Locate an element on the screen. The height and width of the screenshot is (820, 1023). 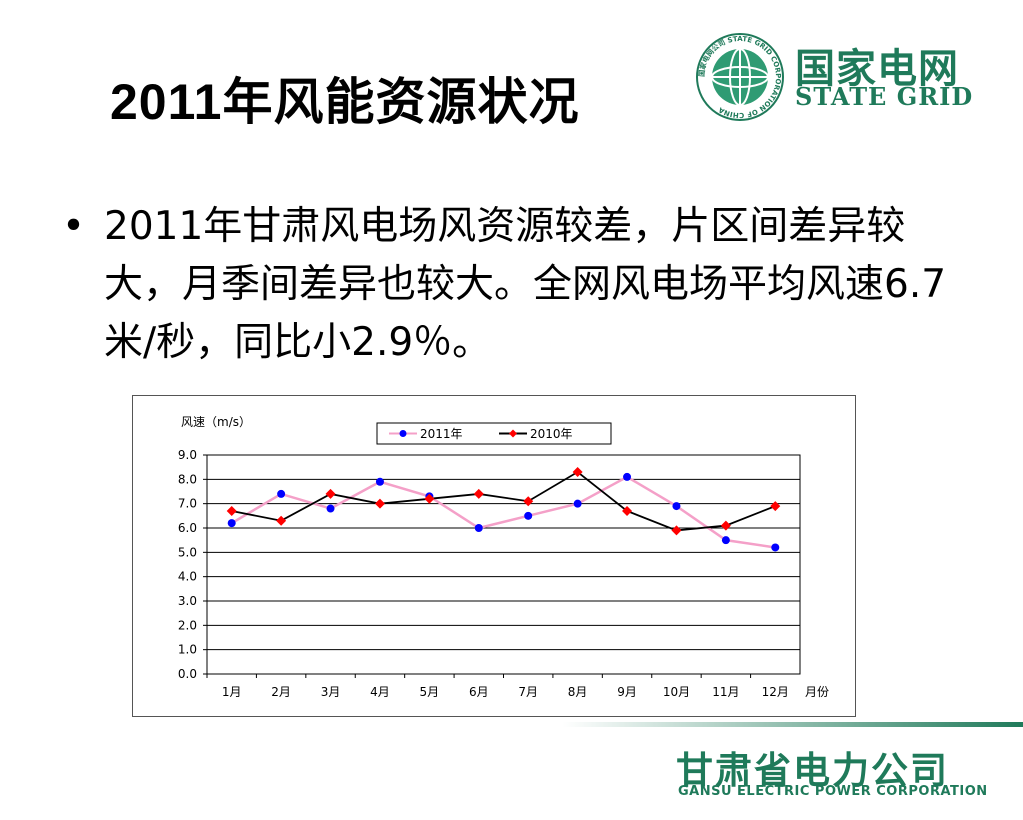
y-tick-label: 2.0 is located at coordinates (187, 625).